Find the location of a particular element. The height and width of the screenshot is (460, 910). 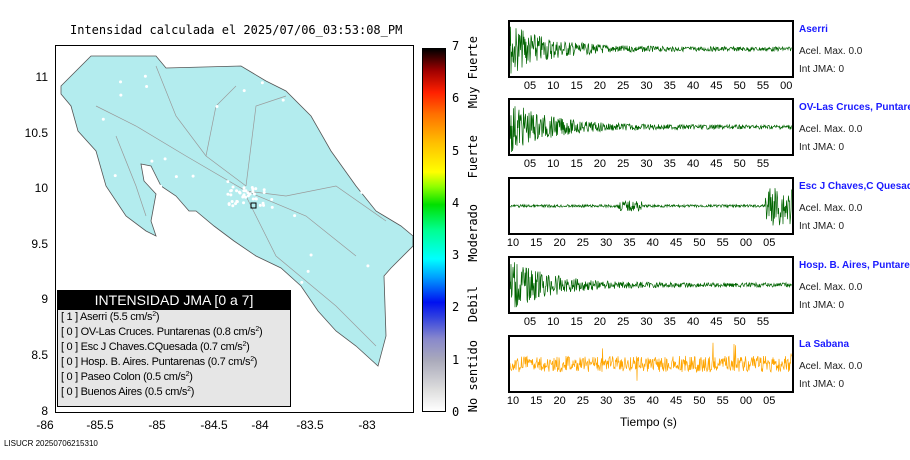

colorbar-tick: 7 is located at coordinates (456, 45).